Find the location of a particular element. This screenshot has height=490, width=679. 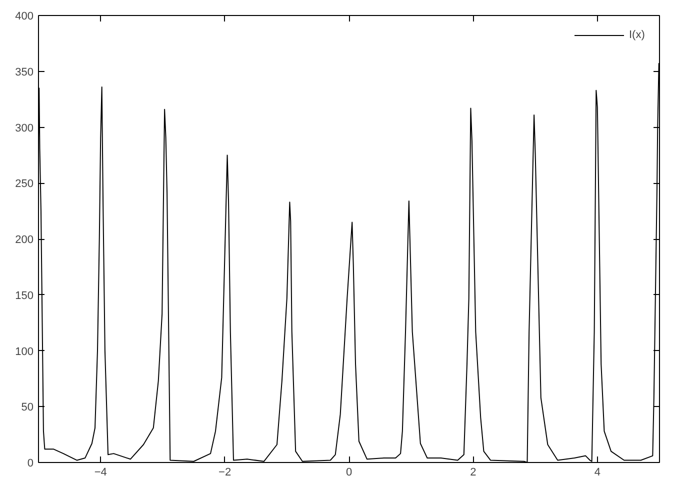

x-tick-label: −2 is located at coordinates (225, 472).